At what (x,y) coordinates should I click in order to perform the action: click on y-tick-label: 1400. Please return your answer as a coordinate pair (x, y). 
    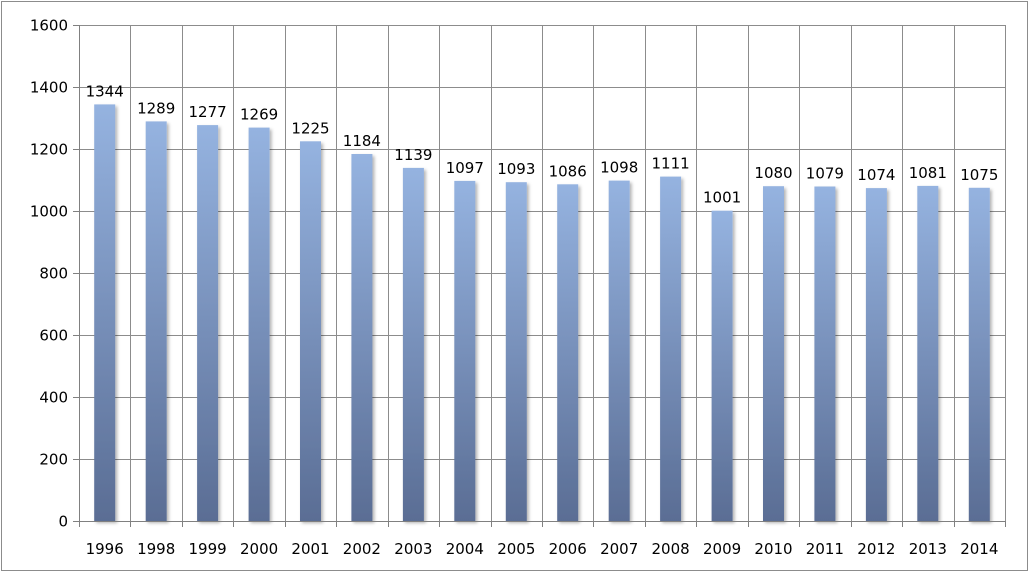
    Looking at the image, I should click on (49, 88).